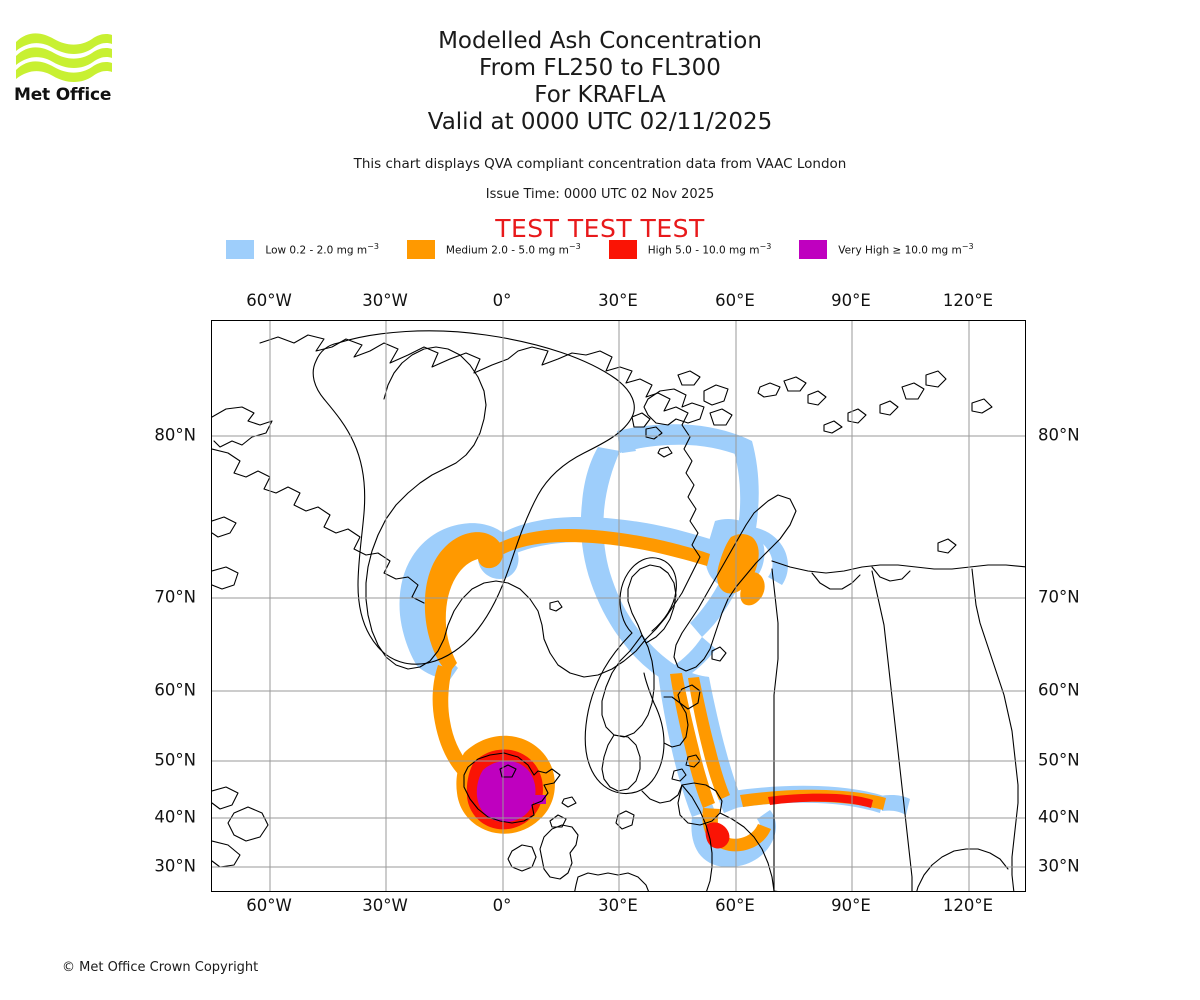  What do you see at coordinates (1059, 866) in the screenshot?
I see `lat-tick-right-5: 30°N` at bounding box center [1059, 866].